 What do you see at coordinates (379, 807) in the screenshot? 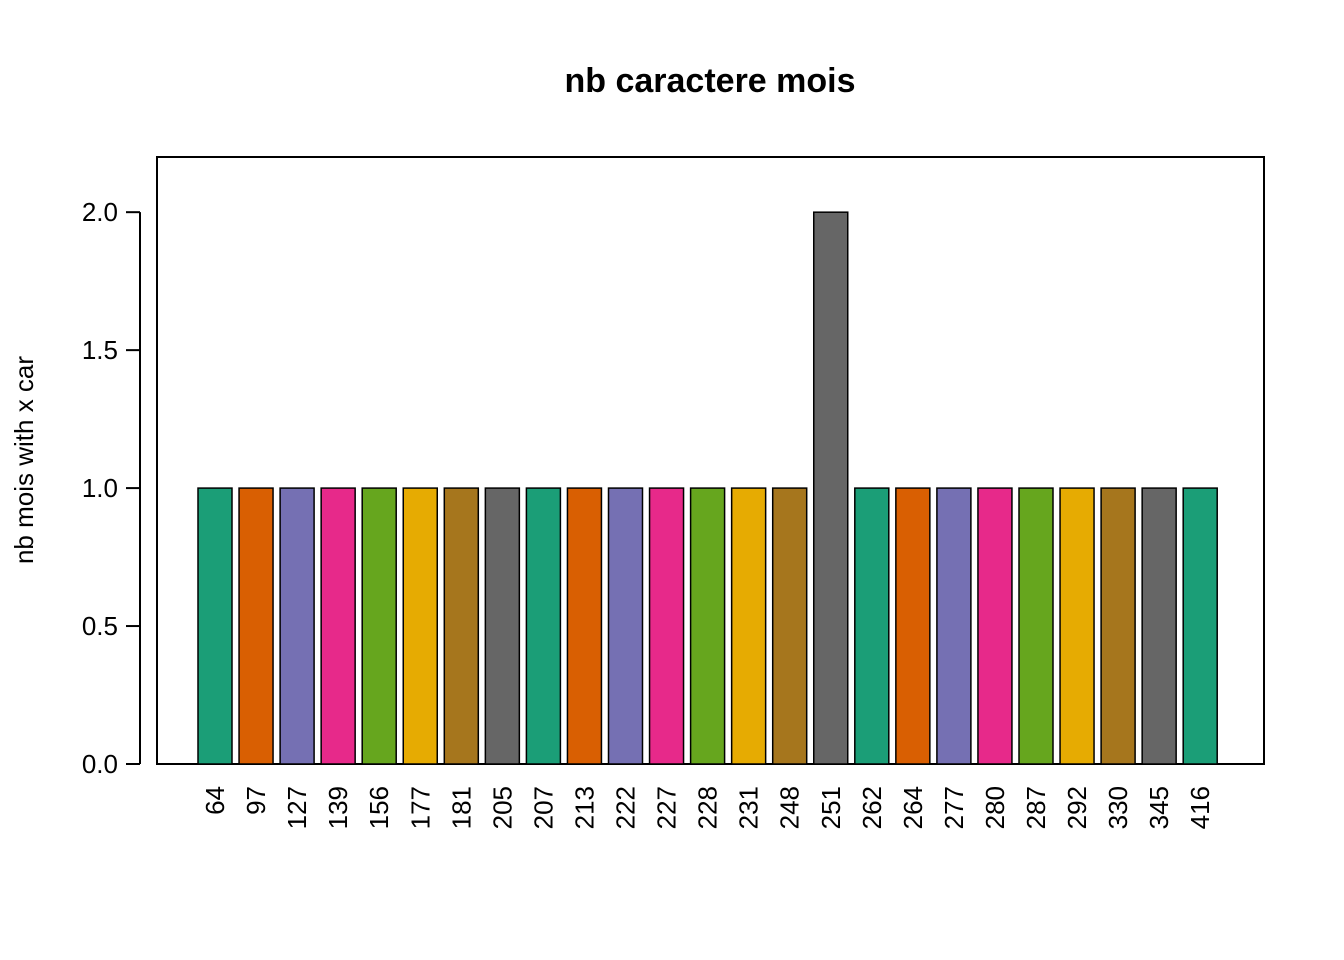
I see `x-tick-label: 156` at bounding box center [379, 807].